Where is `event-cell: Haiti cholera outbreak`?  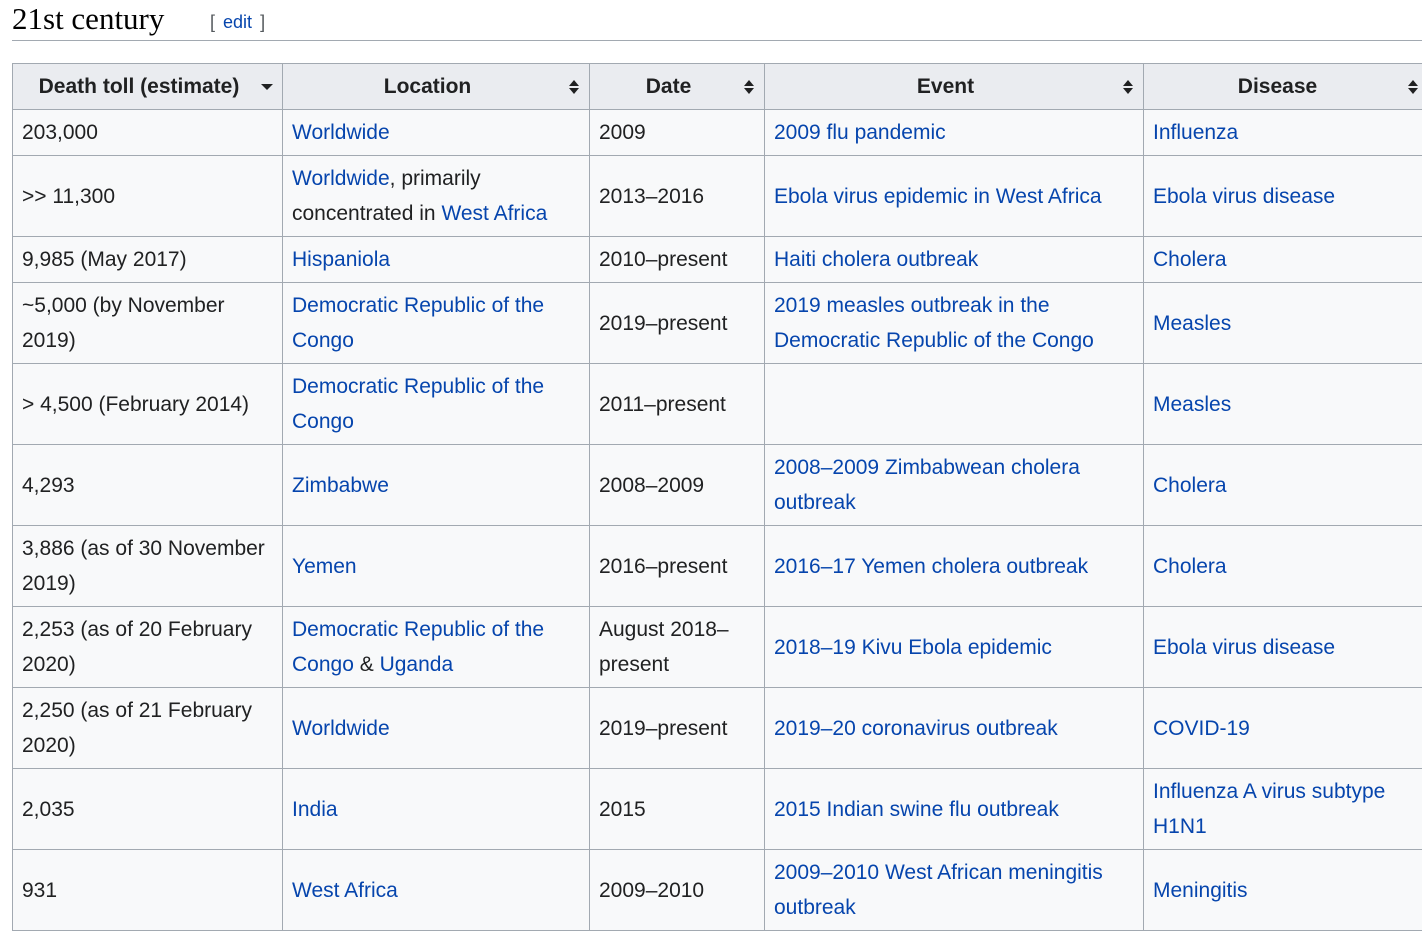 event-cell: Haiti cholera outbreak is located at coordinates (954, 260).